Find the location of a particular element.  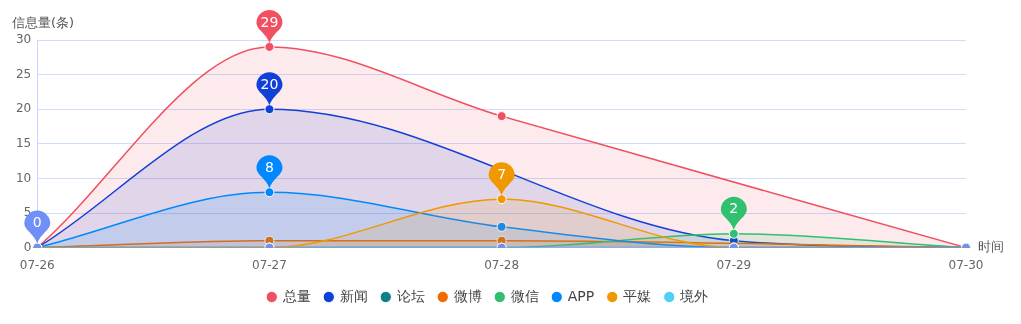

x-tick-label: 07-29 is located at coordinates (734, 264).